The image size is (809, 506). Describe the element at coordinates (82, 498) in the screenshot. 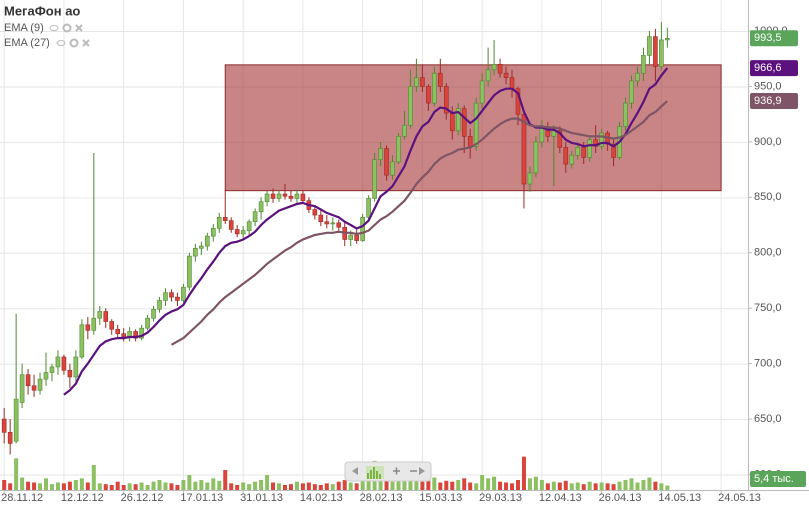

I see `x-tick-label: 12.12.12` at that location.